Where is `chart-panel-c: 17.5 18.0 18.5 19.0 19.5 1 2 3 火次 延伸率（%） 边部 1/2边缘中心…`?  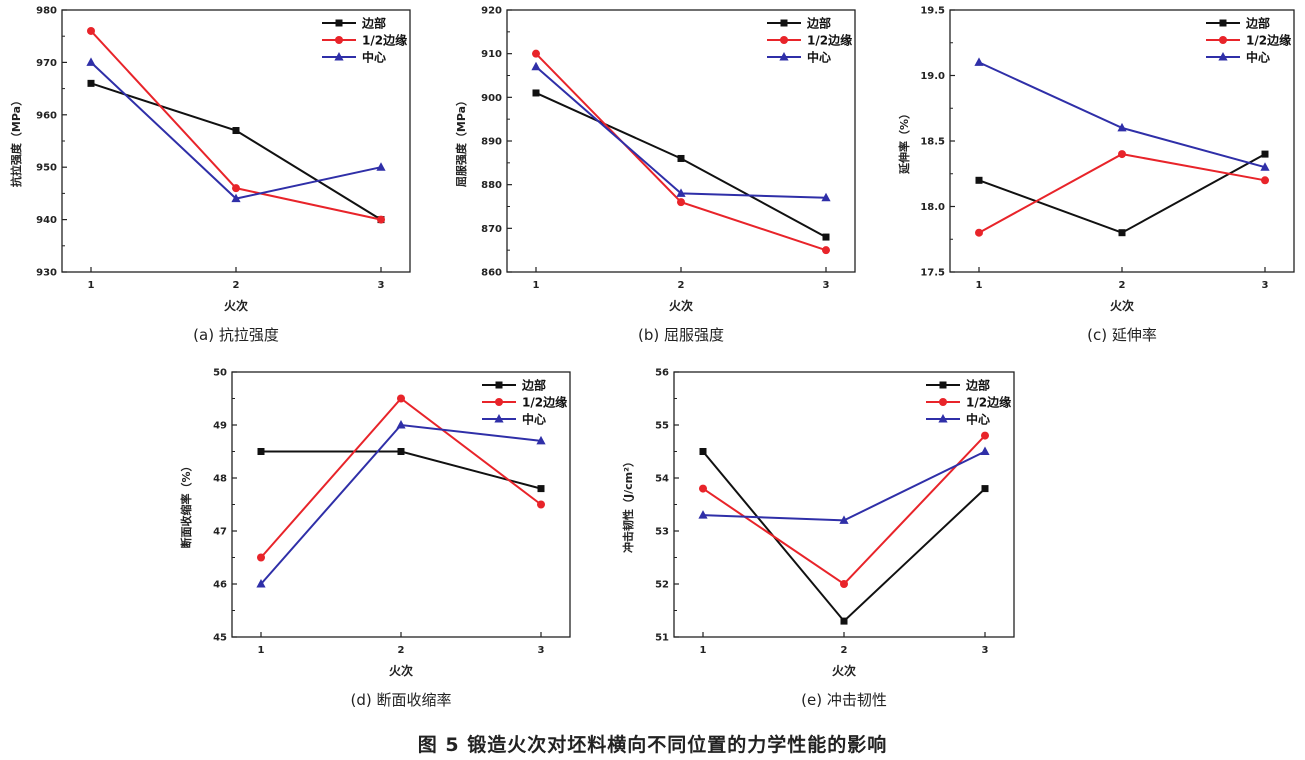
chart-panel-c: 17.5 18.0 18.5 19.0 19.5 1 2 3 火次 延伸率（%） 边部 1/2边缘中心… is located at coordinates (1096, 175).